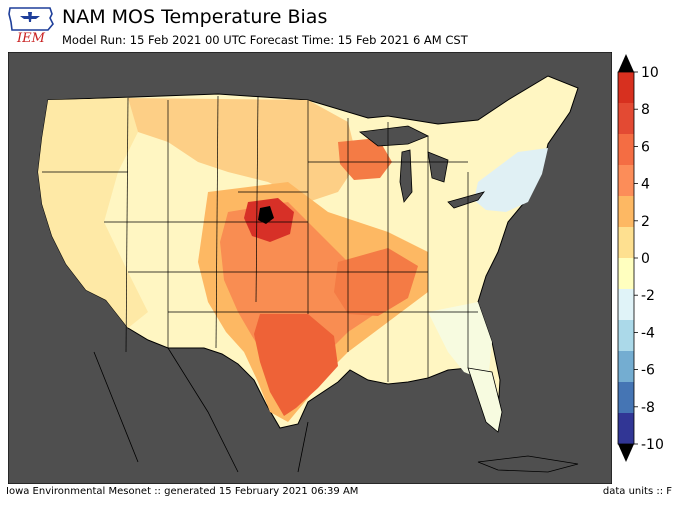 The width and height of the screenshot is (680, 510). I want to click on cuba-outline, so click(528, 464).